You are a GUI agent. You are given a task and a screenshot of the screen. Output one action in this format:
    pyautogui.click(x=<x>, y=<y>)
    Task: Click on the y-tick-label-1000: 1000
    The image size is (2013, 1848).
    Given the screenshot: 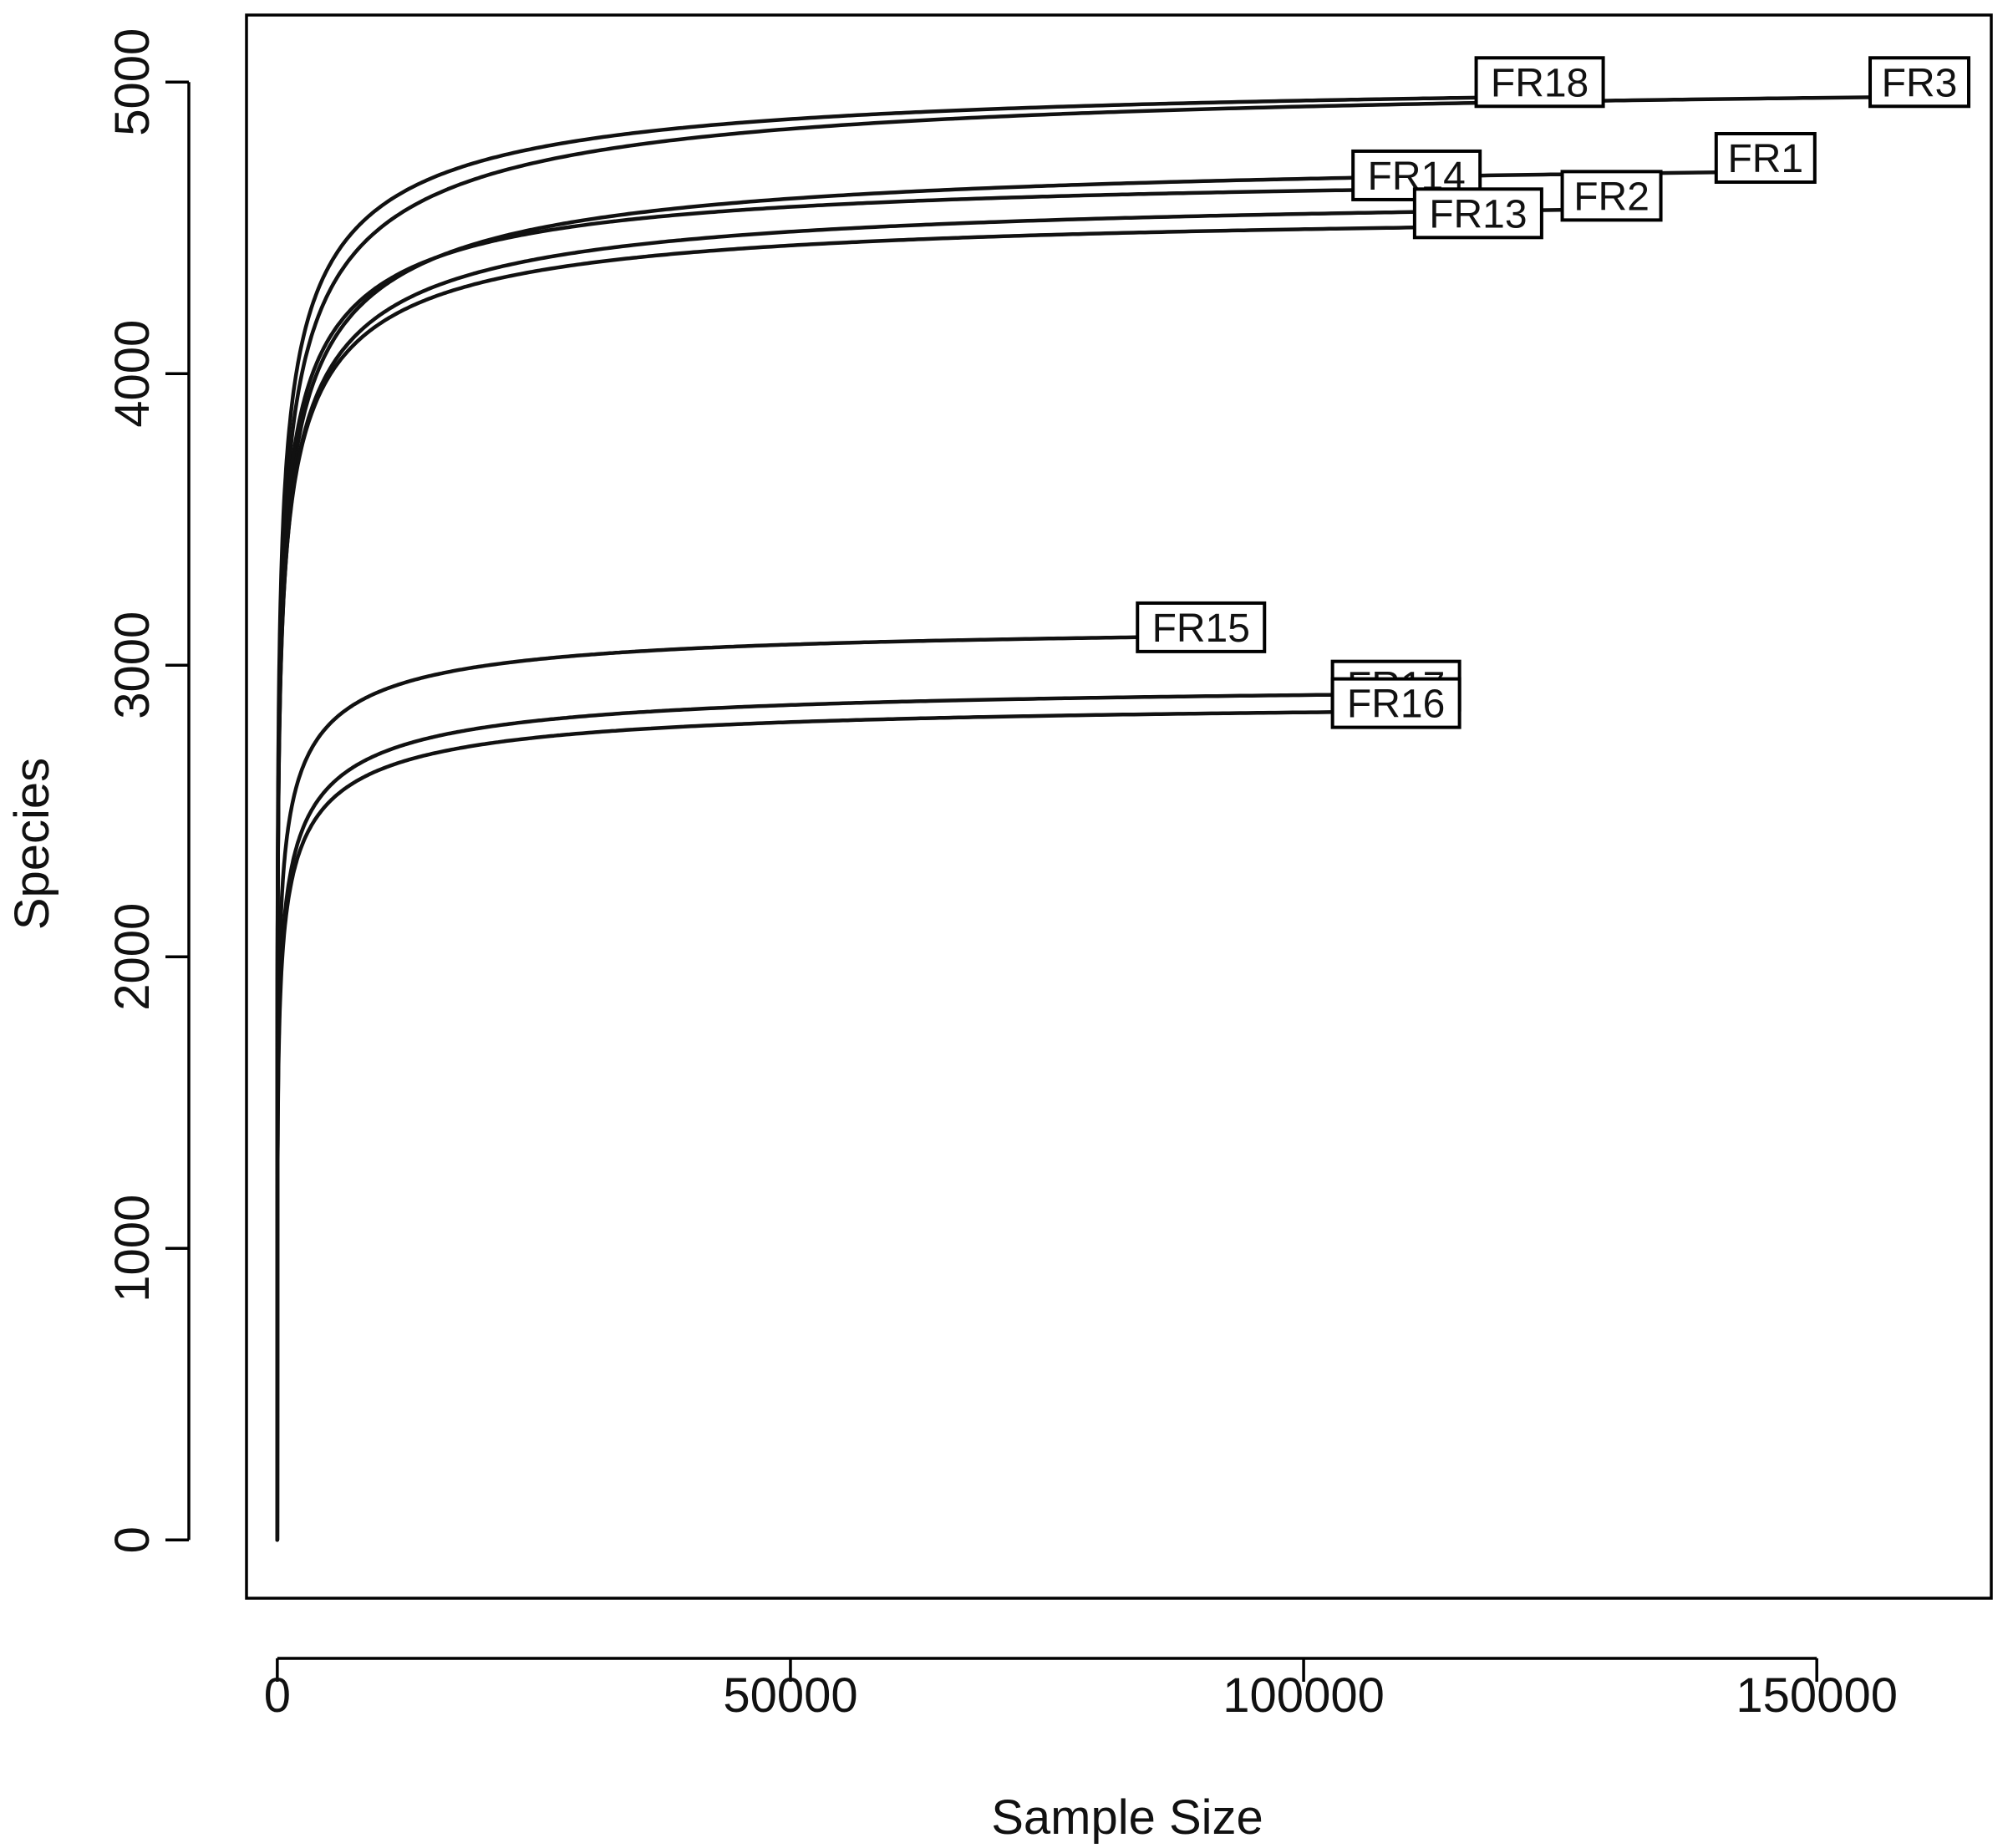 What is the action you would take?
    pyautogui.click(x=132, y=1248)
    